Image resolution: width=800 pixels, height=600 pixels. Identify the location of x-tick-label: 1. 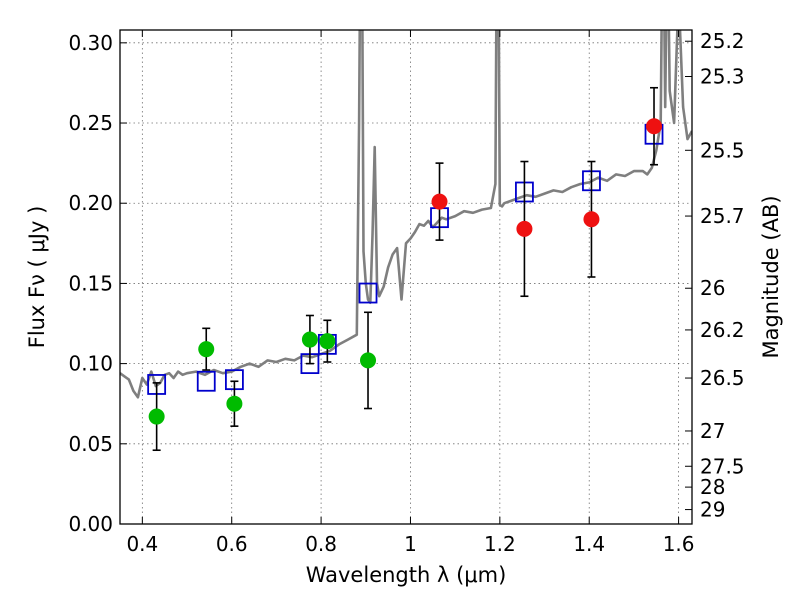
(410, 544).